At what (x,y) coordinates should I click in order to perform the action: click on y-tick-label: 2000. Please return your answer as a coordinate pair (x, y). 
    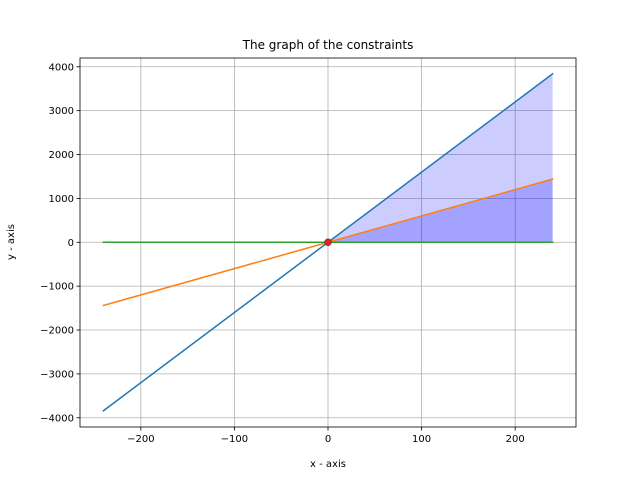
    Looking at the image, I should click on (61, 155).